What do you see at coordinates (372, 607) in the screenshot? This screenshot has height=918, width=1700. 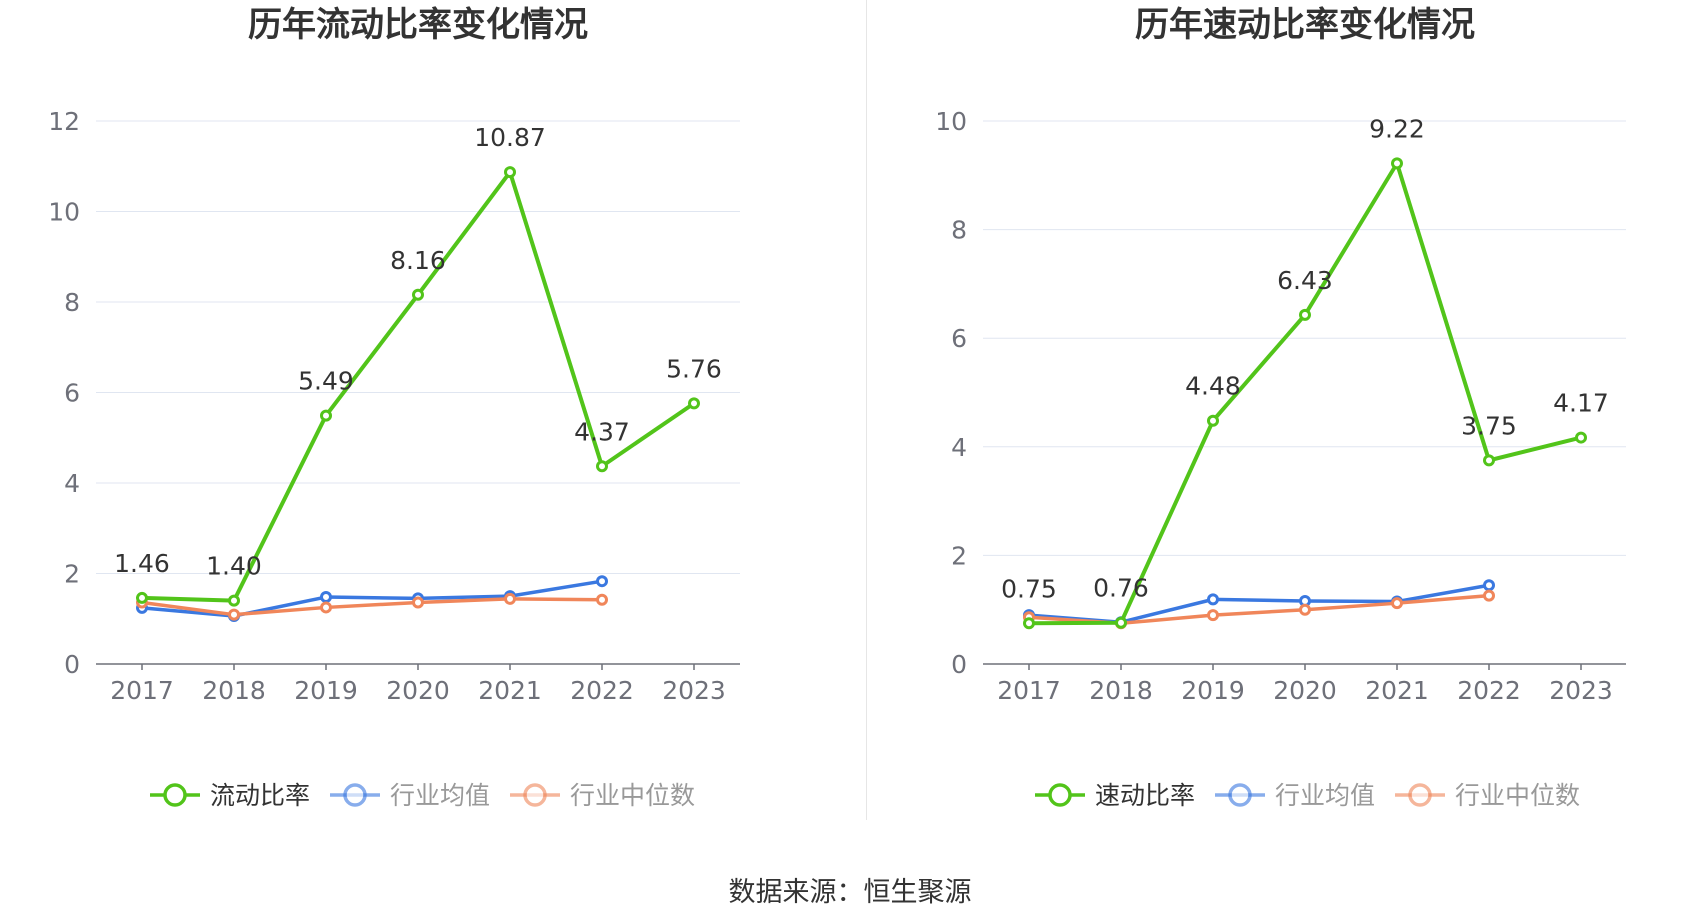 I see `series-line-industry-median` at bounding box center [372, 607].